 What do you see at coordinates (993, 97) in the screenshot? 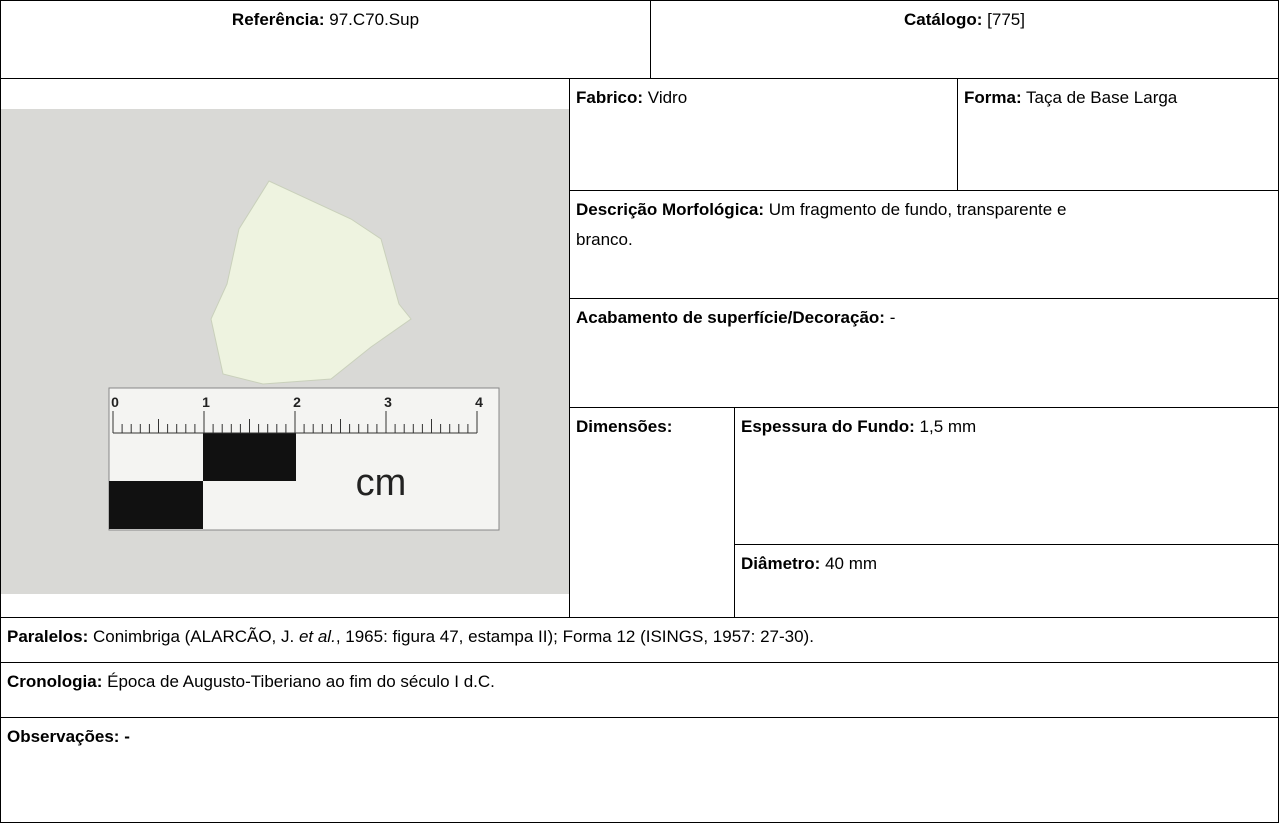
I see `label: Forma:` at bounding box center [993, 97].